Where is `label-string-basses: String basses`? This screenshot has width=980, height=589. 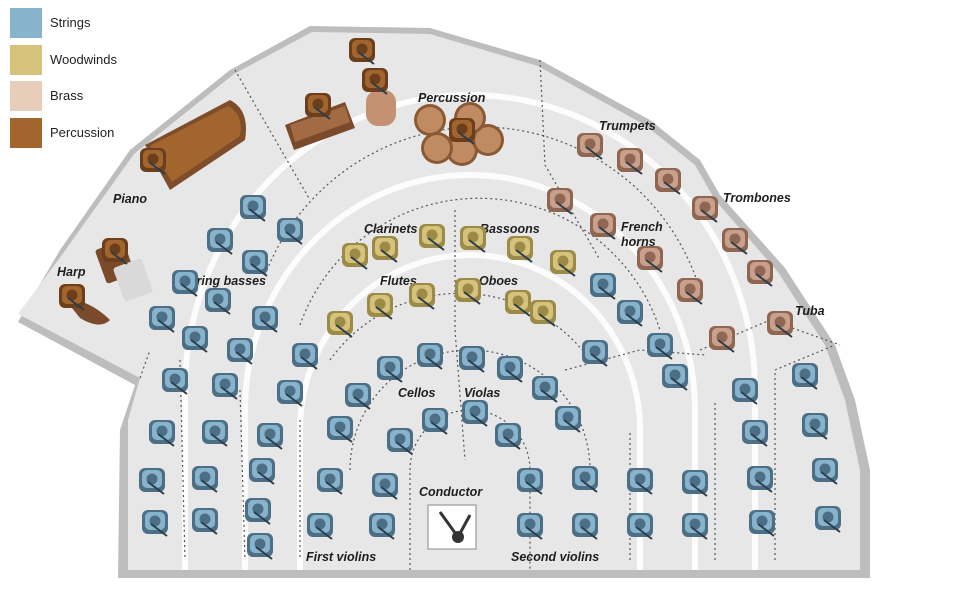 label-string-basses: String basses is located at coordinates (225, 281).